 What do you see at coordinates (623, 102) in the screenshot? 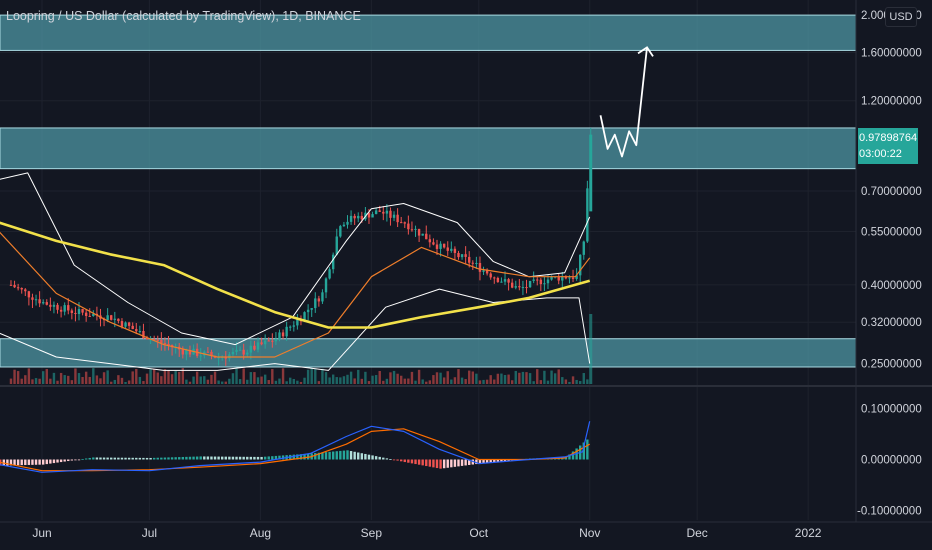
I see `projection-line` at bounding box center [623, 102].